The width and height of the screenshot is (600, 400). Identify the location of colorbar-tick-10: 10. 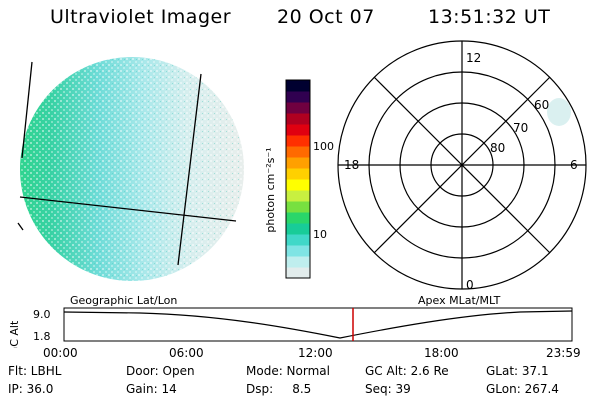
(320, 234).